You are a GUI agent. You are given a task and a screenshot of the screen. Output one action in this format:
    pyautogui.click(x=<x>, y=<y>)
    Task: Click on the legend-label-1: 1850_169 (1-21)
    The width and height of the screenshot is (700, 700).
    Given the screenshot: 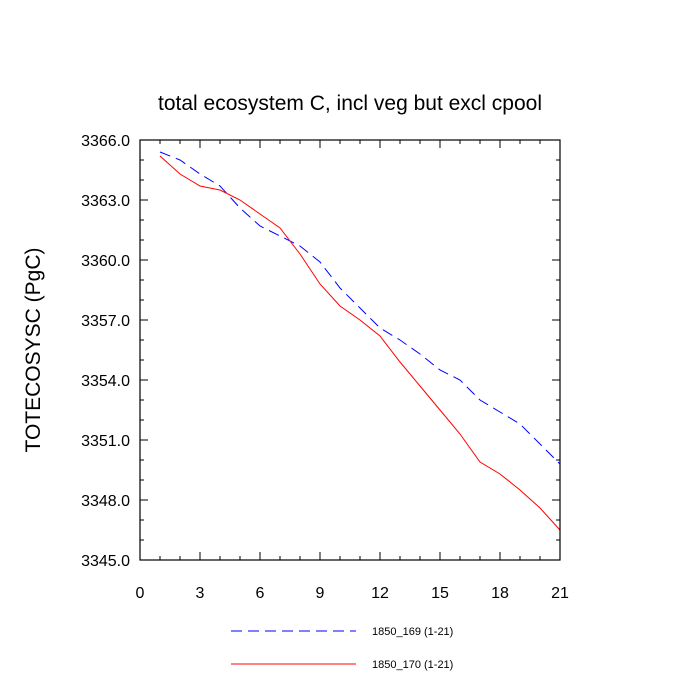 What is the action you would take?
    pyautogui.click(x=412, y=632)
    